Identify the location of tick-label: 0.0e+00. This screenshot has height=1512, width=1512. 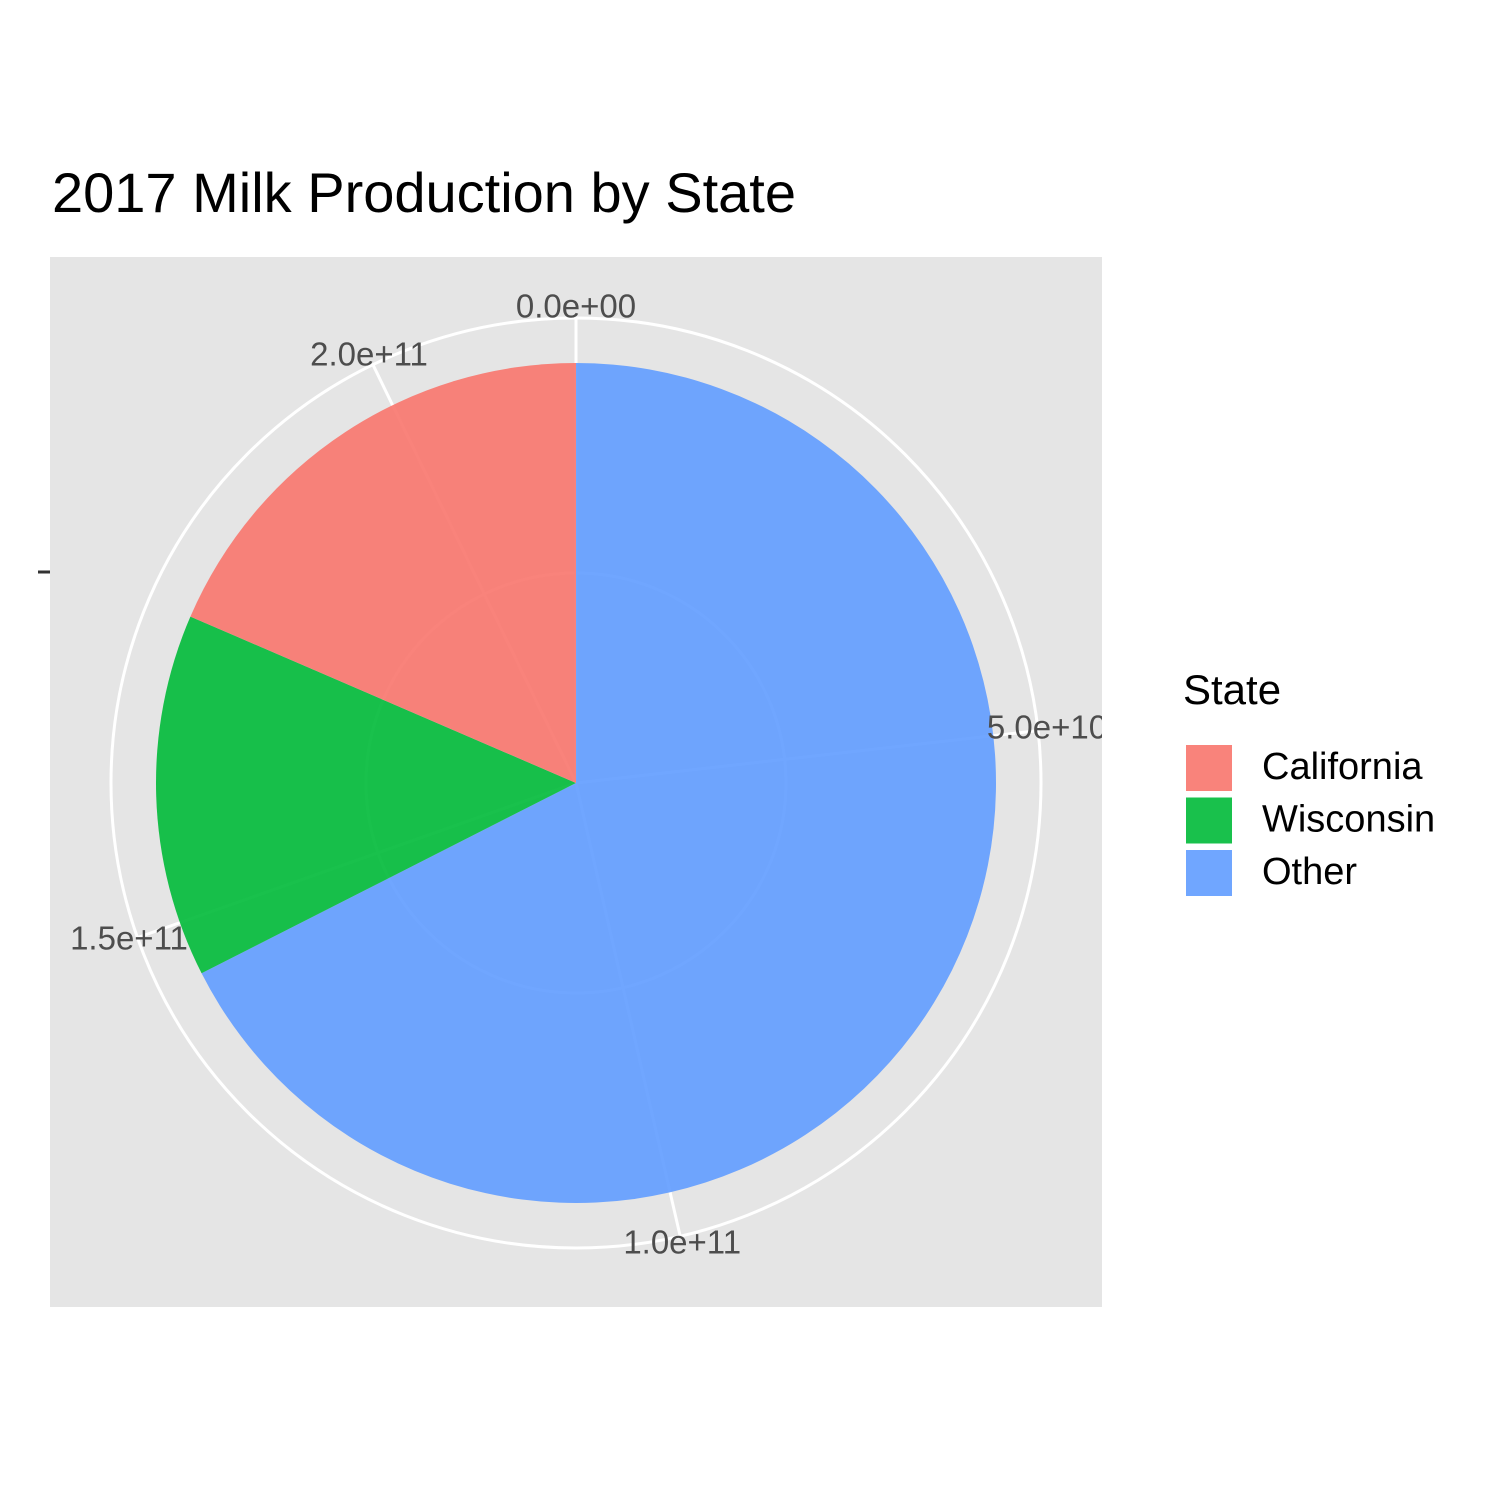
(576, 306).